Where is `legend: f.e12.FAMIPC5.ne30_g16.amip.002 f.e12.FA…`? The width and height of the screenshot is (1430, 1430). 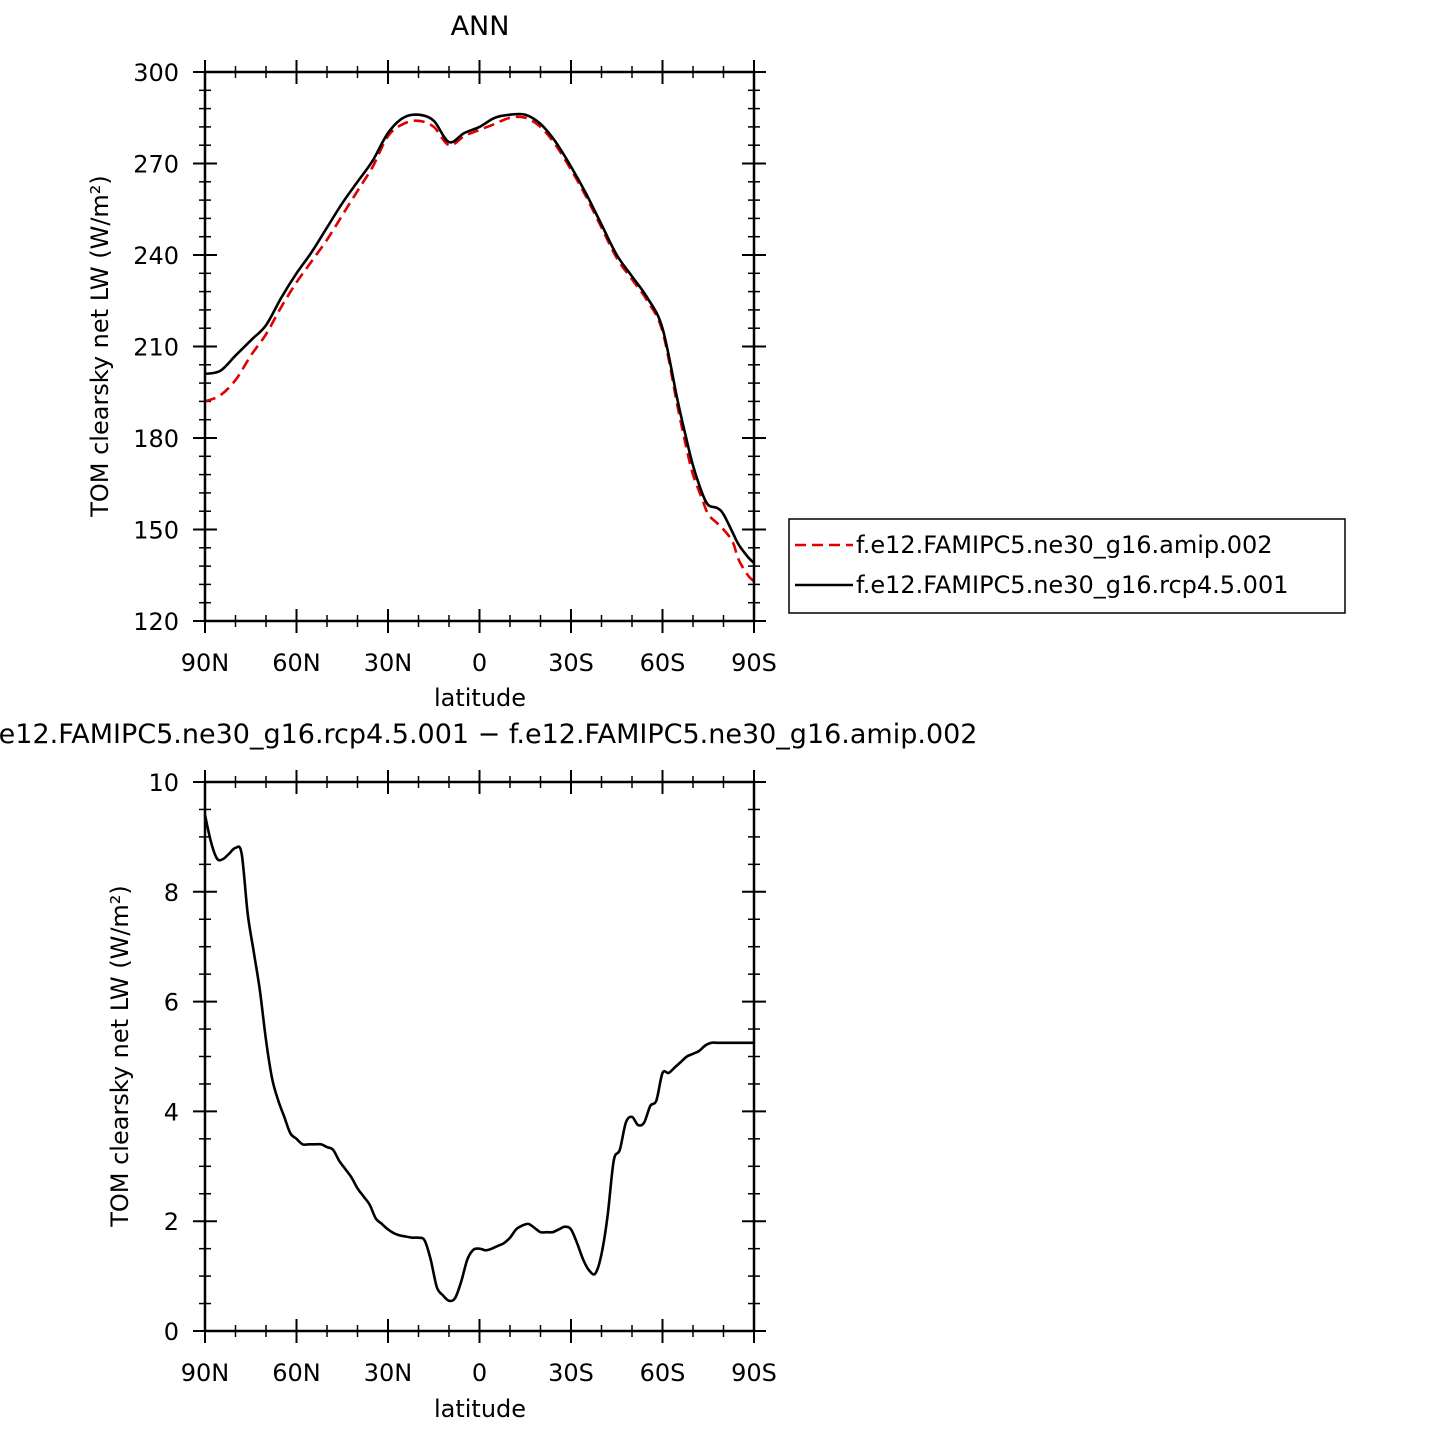 legend: f.e12.FAMIPC5.ne30_g16.amip.002 f.e12.FA… is located at coordinates (1067, 566).